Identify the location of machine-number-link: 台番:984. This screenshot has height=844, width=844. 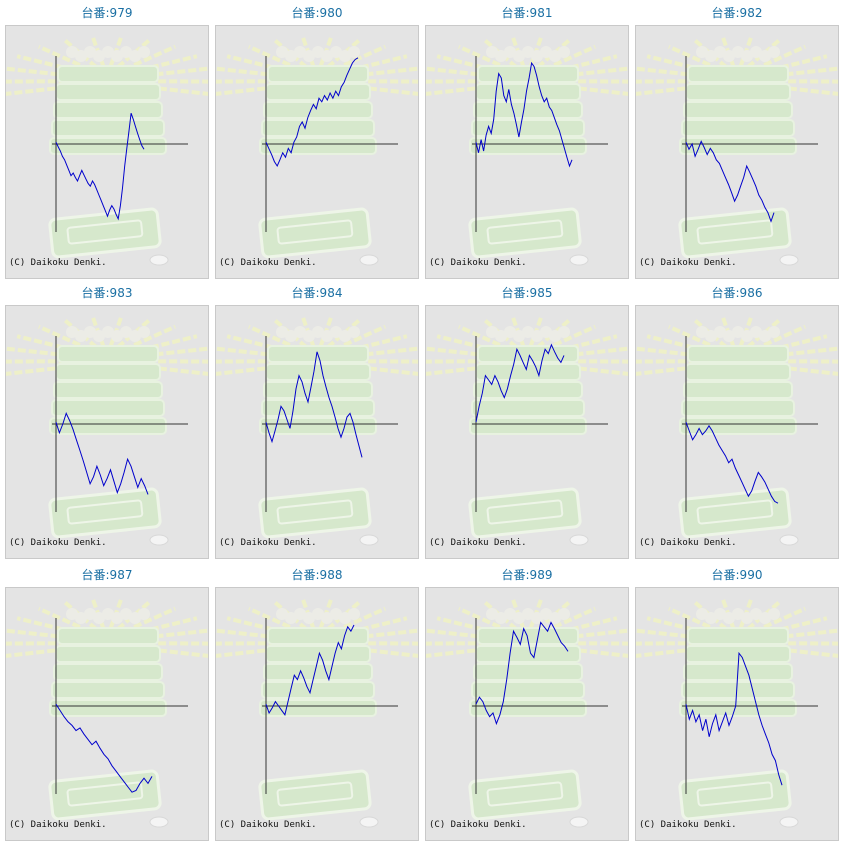
(317, 293).